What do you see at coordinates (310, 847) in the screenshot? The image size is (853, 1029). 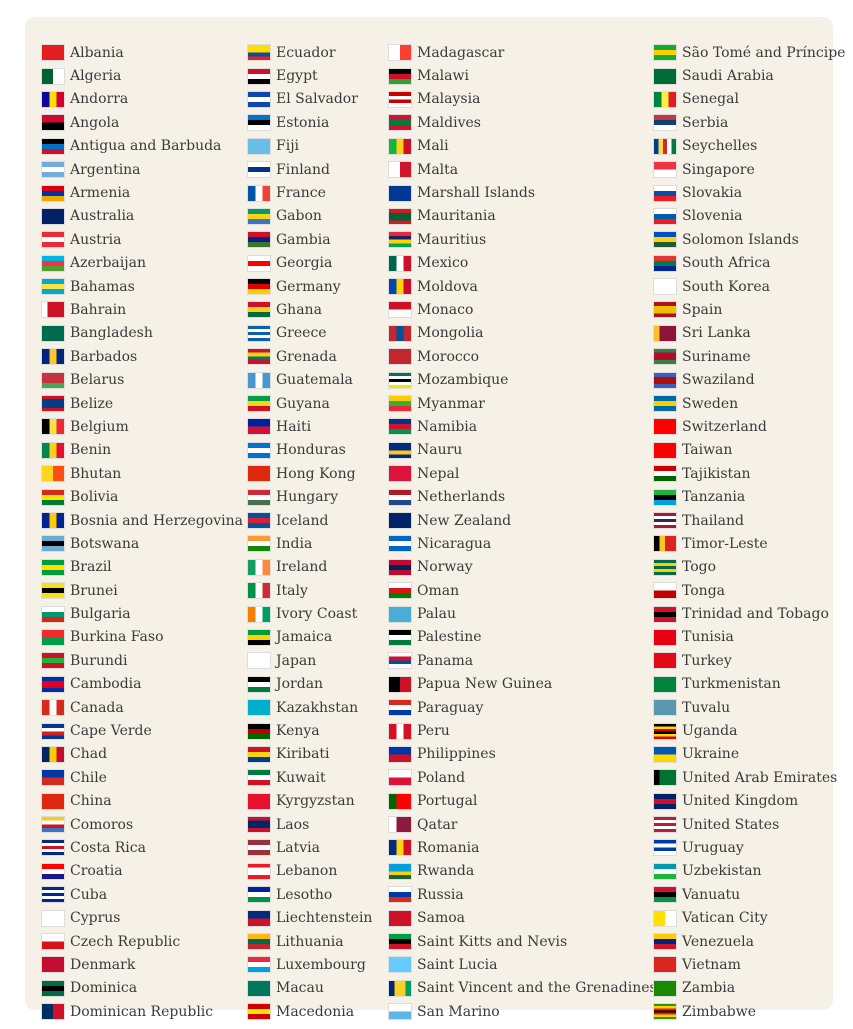 I see `country-item: Latvia` at bounding box center [310, 847].